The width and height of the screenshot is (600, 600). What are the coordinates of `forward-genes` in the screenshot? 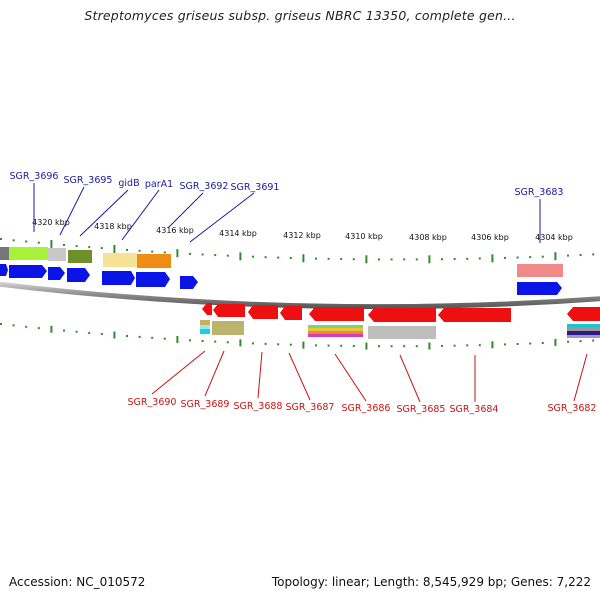 It's located at (281, 279).